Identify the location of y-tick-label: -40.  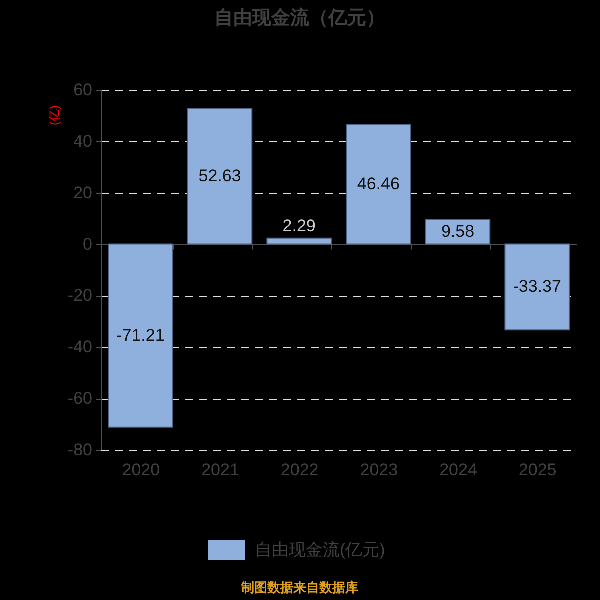
(80, 347).